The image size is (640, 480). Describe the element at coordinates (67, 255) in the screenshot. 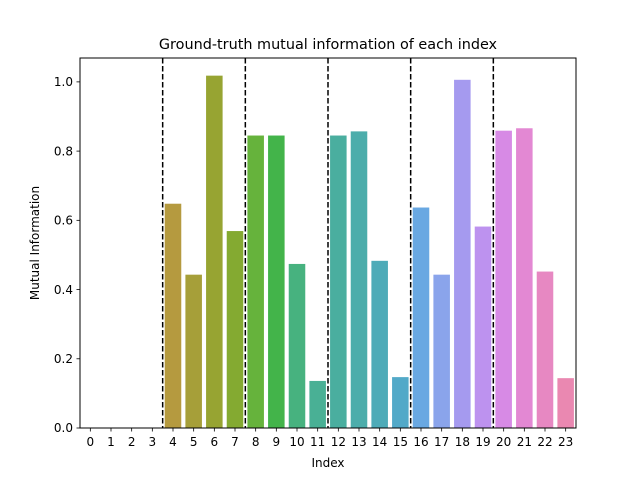

I see `y-axis-ticks: 0.0 0.2 0.4 0.6 0.8 1.0` at that location.